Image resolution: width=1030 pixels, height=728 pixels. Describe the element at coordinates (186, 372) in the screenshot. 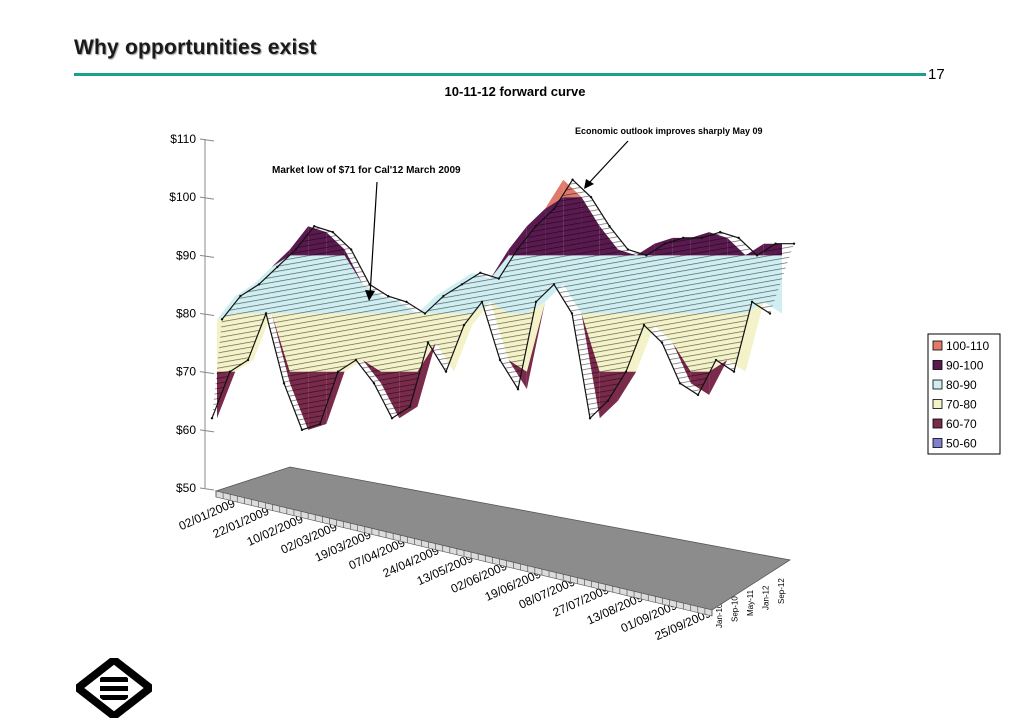

I see `y-tick-label: $70` at that location.